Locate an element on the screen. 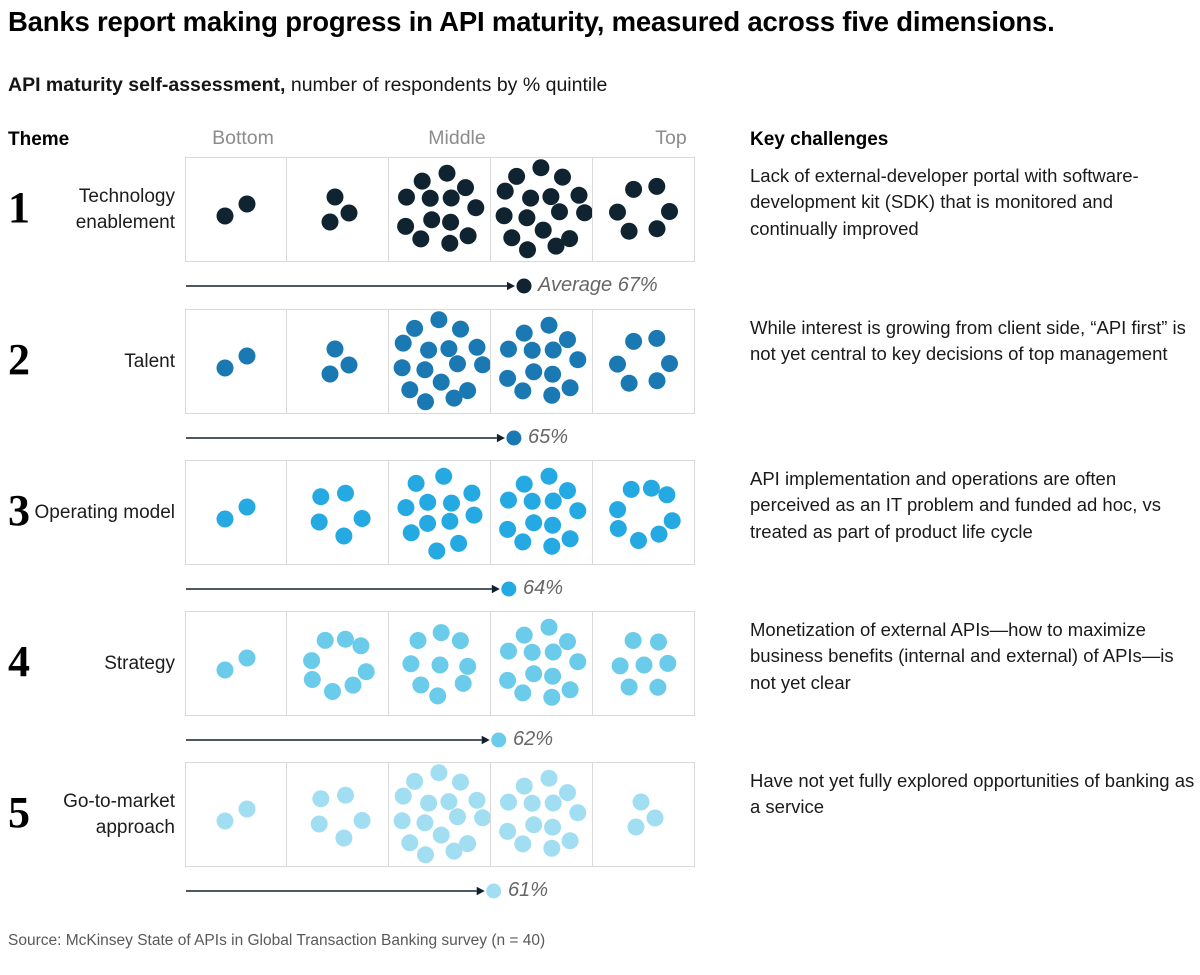 The width and height of the screenshot is (1200, 975). column-header-bottom: Bottom is located at coordinates (243, 138).